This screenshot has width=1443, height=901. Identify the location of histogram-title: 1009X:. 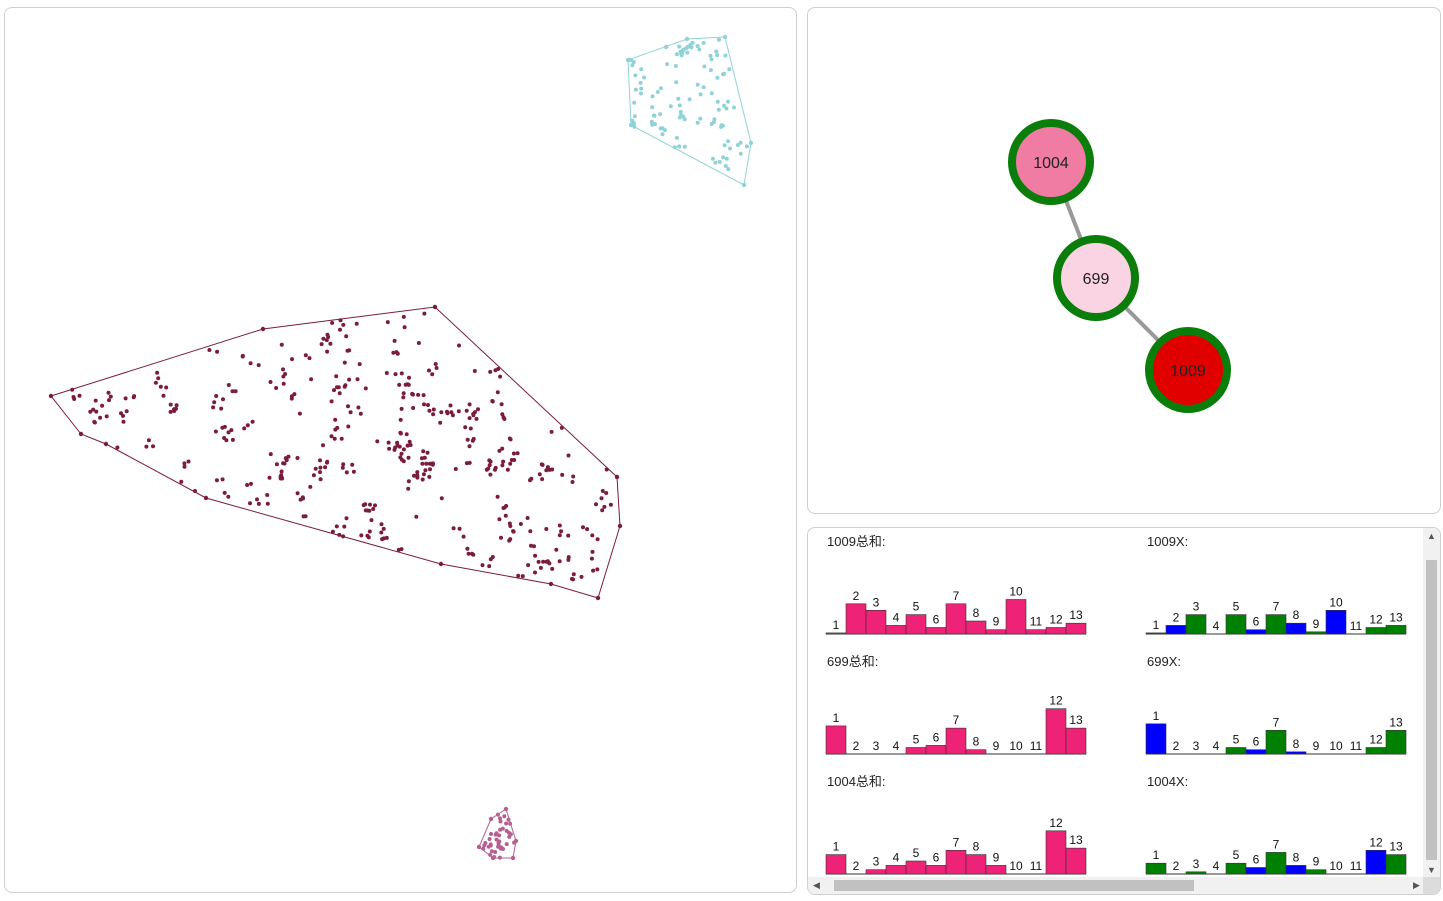
(1167, 541).